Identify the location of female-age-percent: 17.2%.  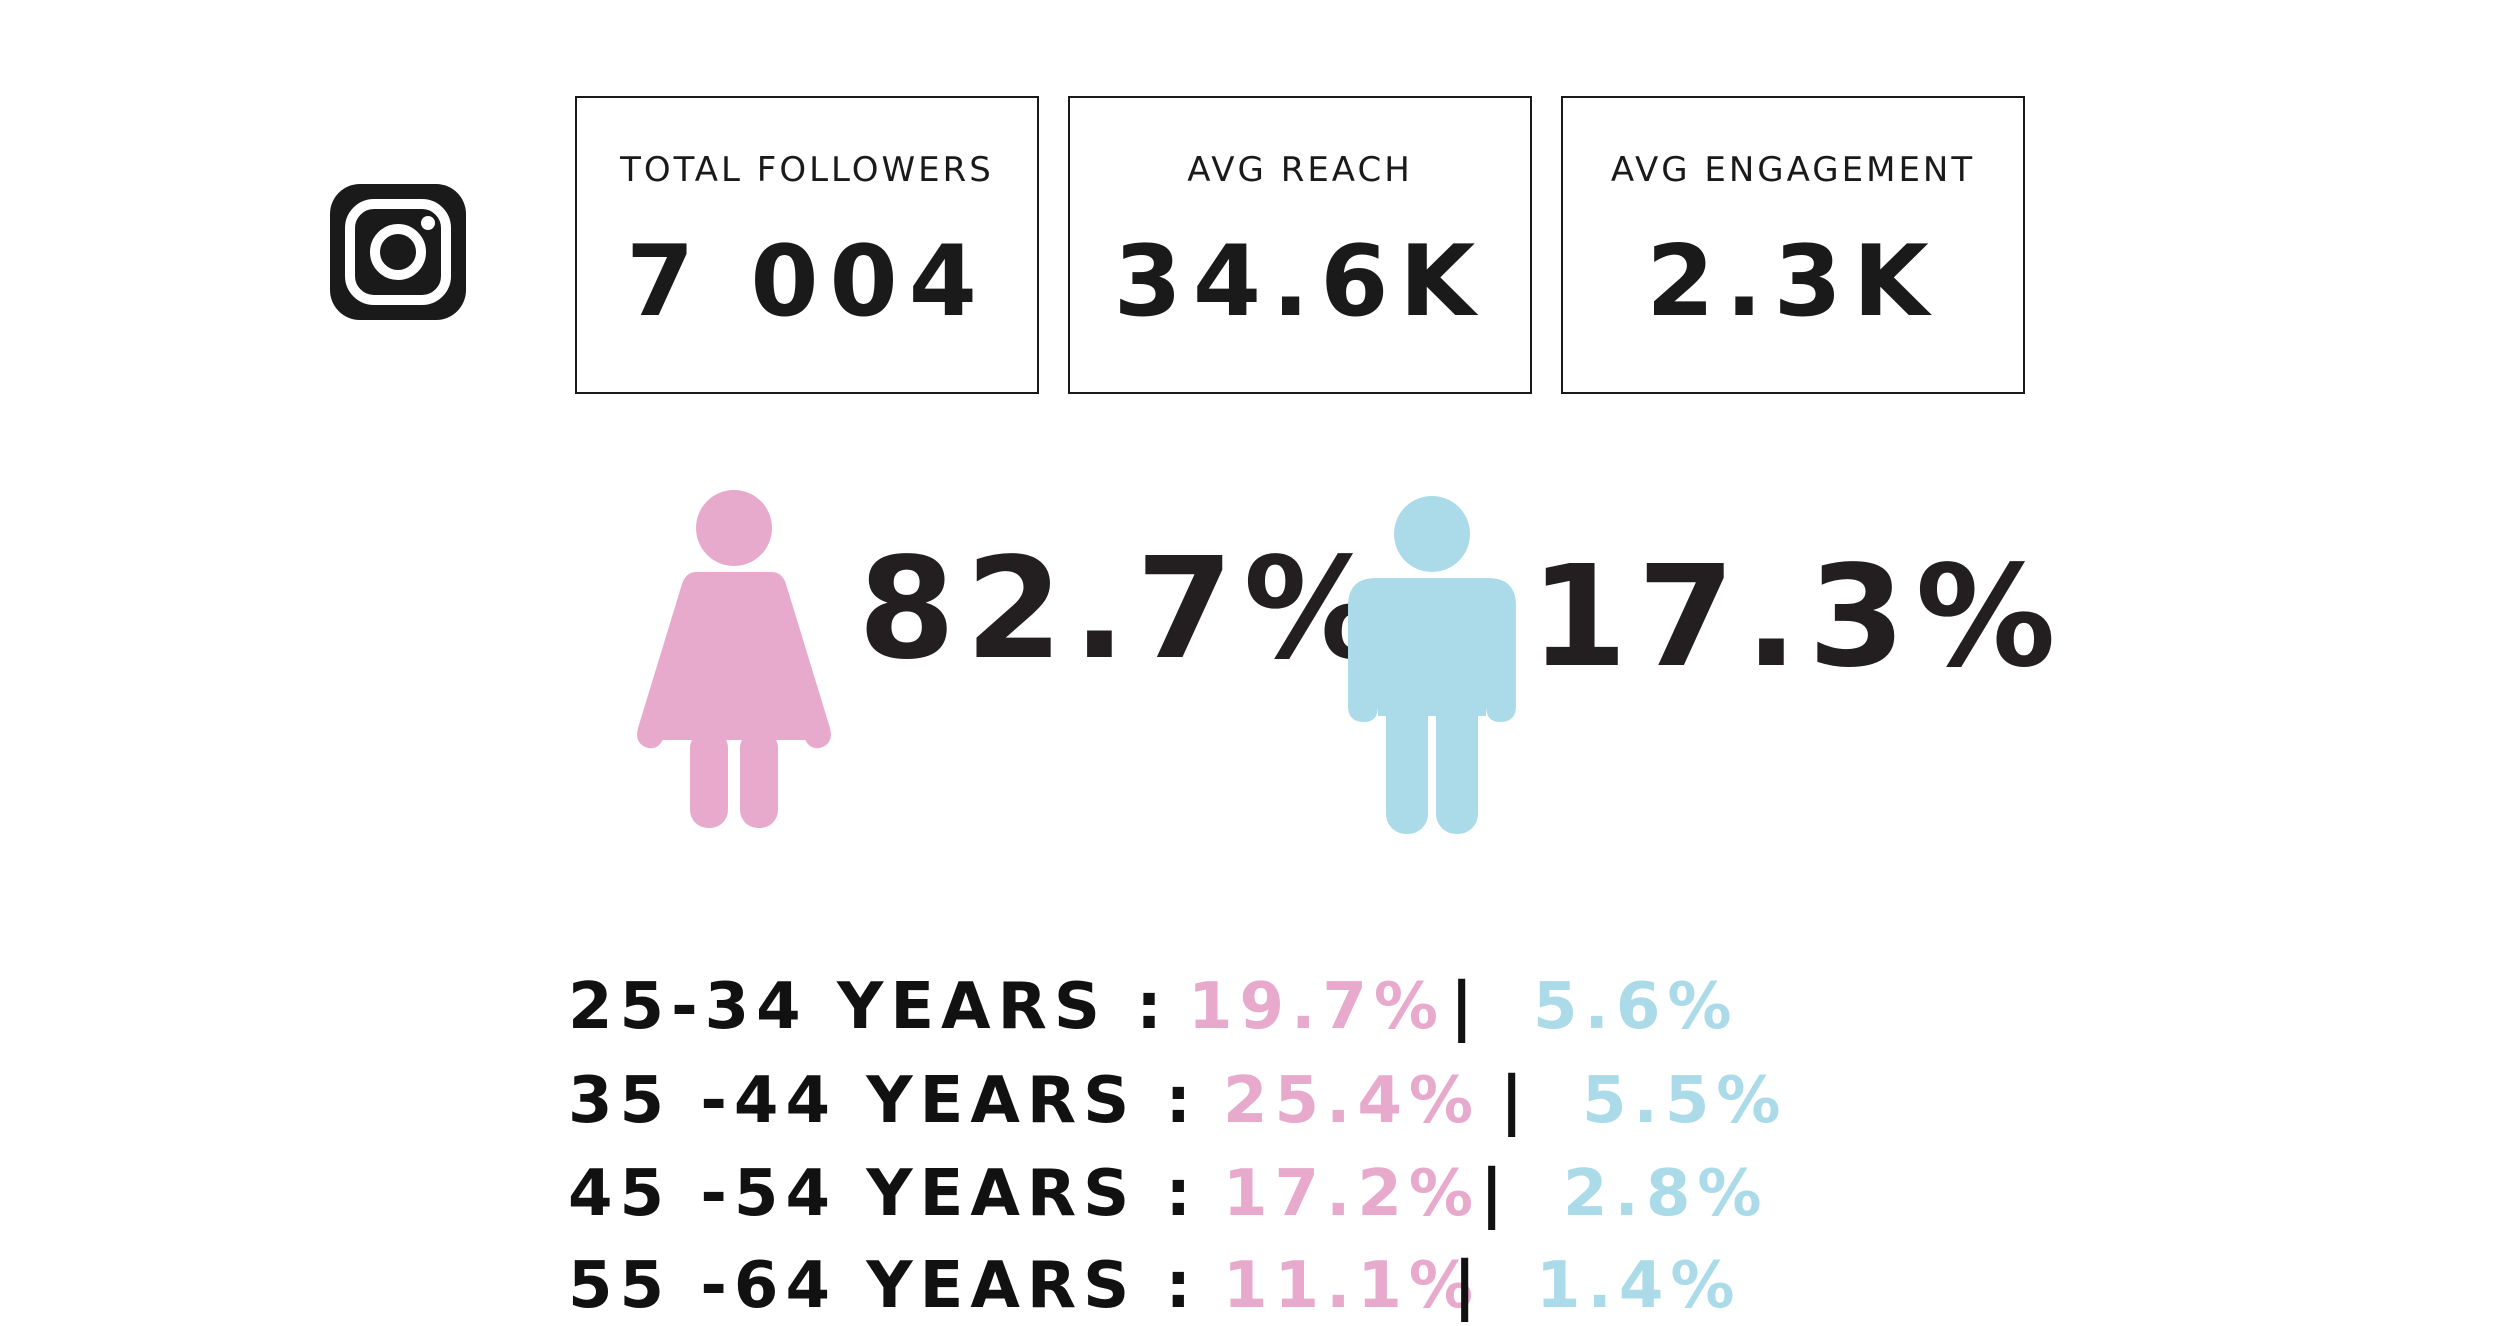
(1352, 1194).